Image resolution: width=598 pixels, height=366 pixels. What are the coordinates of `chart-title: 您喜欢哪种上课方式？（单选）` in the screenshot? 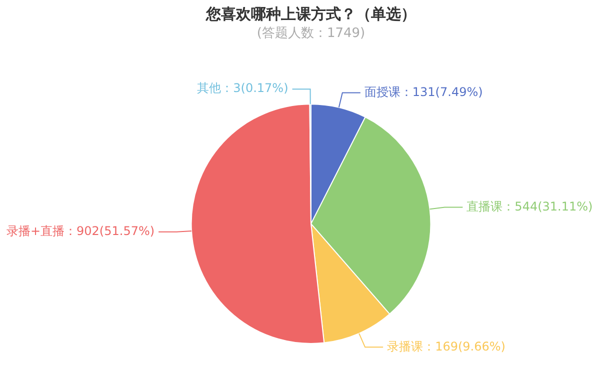 It's located at (310, 13).